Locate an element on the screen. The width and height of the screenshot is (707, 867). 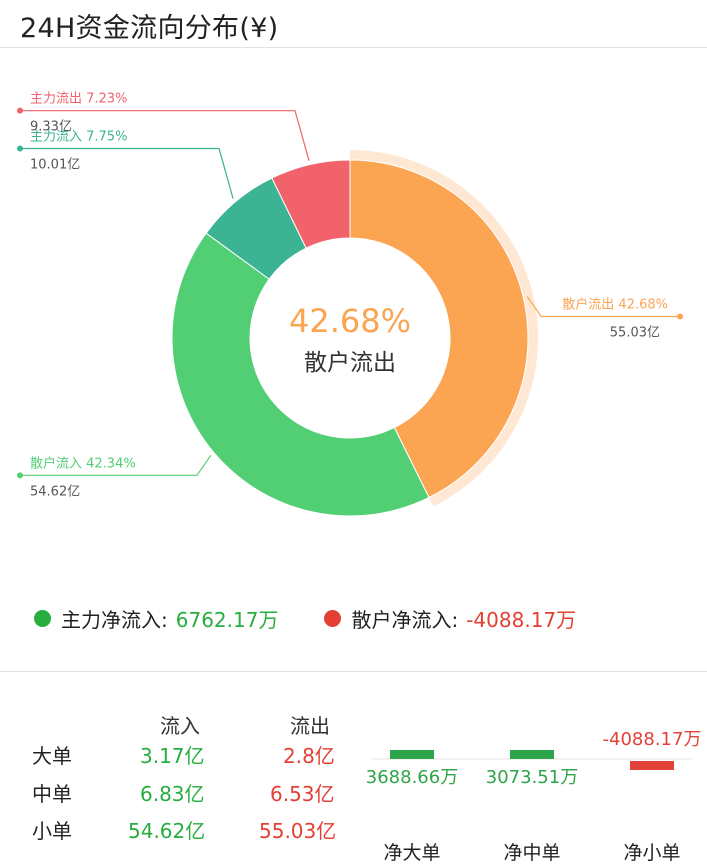
retail-net-inflow-value: -4088.17万 is located at coordinates (521, 620).